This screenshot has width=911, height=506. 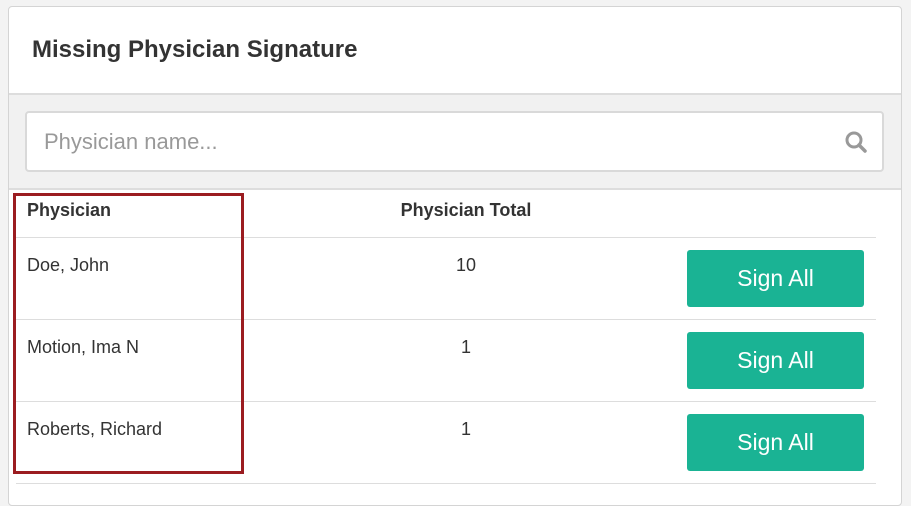 I want to click on physician-total: 10, so click(x=466, y=278).